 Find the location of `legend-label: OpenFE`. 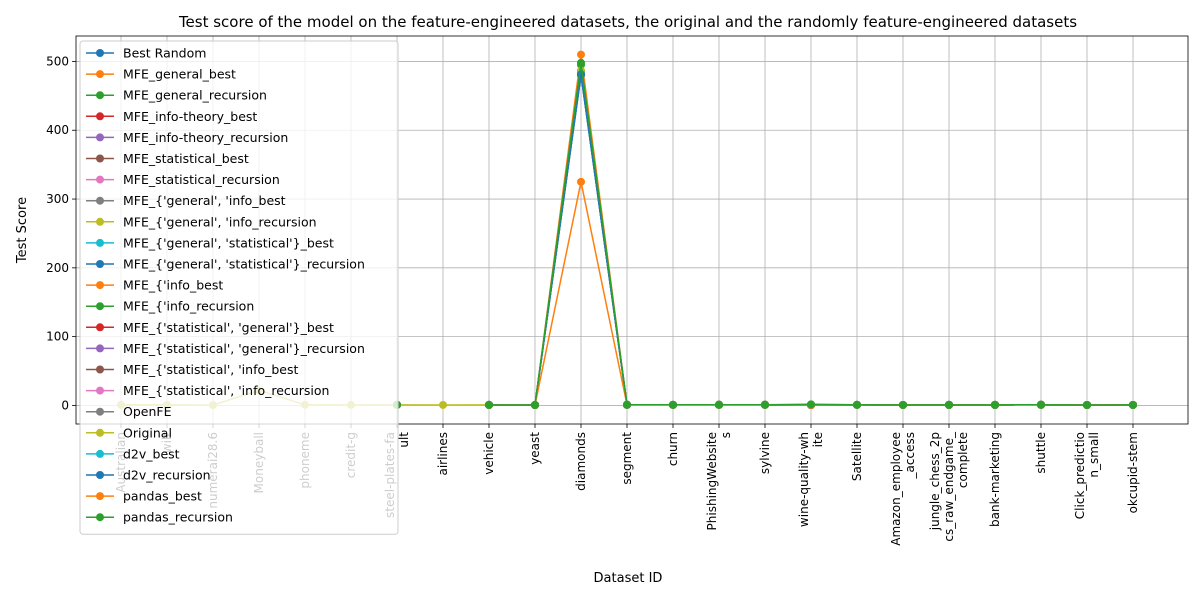

legend-label: OpenFE is located at coordinates (147, 411).